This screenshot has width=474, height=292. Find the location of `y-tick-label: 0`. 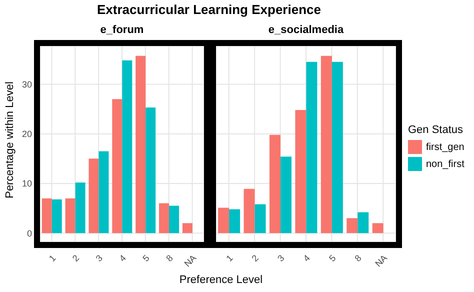

y-tick-label: 0 is located at coordinates (29, 233).